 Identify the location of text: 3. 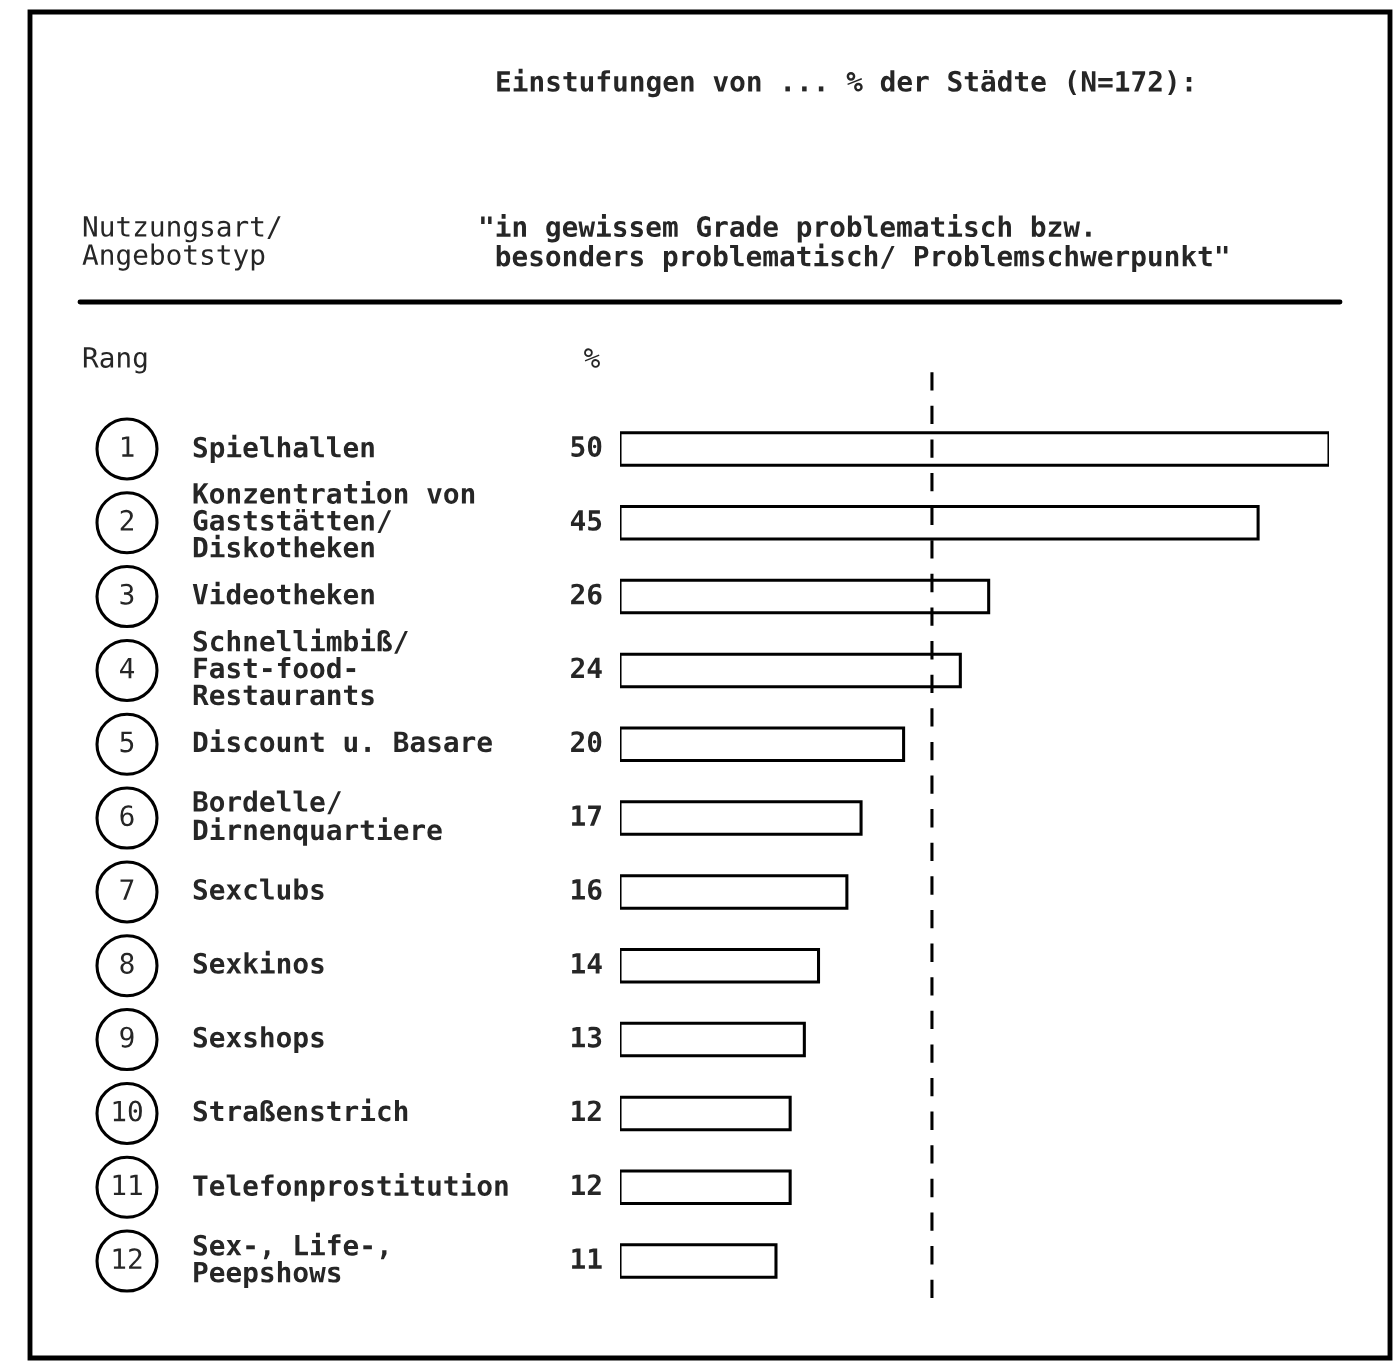
(127, 594).